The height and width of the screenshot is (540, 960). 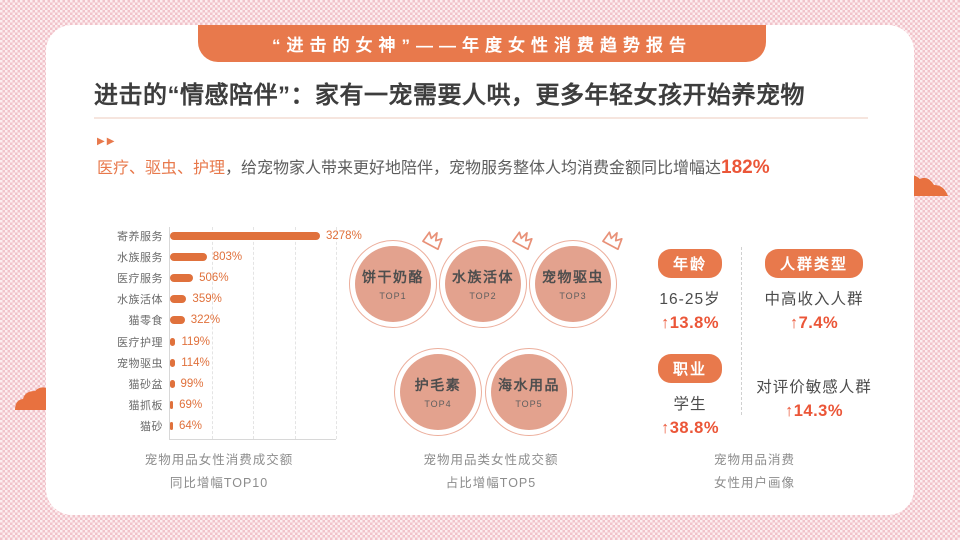 I want to click on top5-caption-line2: 占比增幅TOP5, so click(x=491, y=483).